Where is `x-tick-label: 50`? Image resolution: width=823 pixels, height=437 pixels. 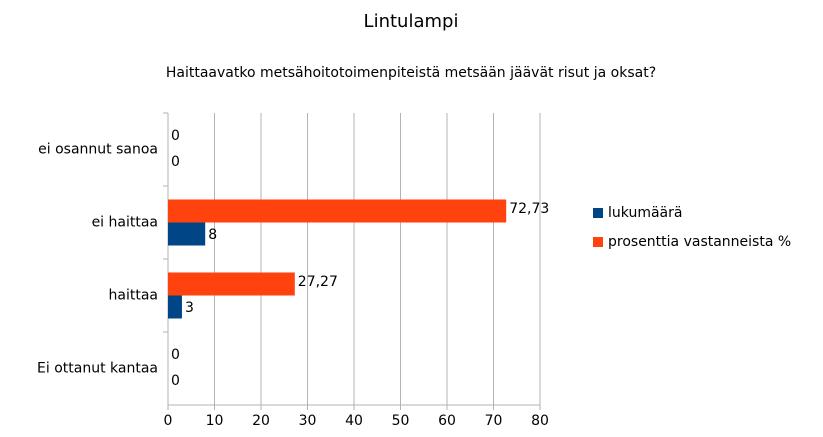
x-tick-label: 50 is located at coordinates (401, 421).